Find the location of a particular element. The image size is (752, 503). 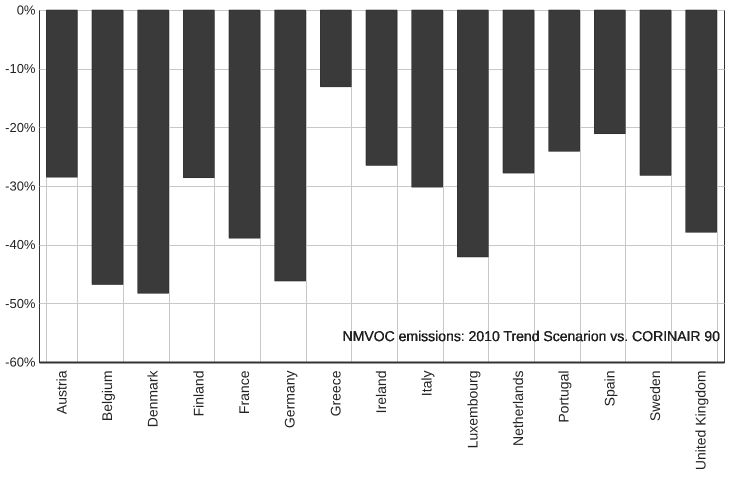

x-tick-label: Germany is located at coordinates (290, 399).